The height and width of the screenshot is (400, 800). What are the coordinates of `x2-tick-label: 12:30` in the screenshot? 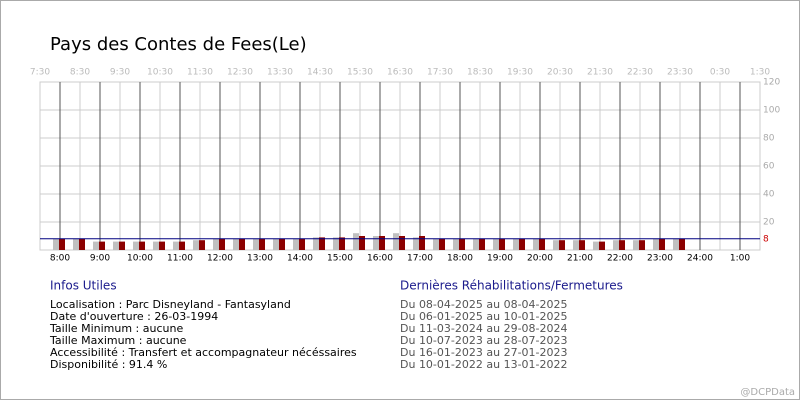 It's located at (240, 73).